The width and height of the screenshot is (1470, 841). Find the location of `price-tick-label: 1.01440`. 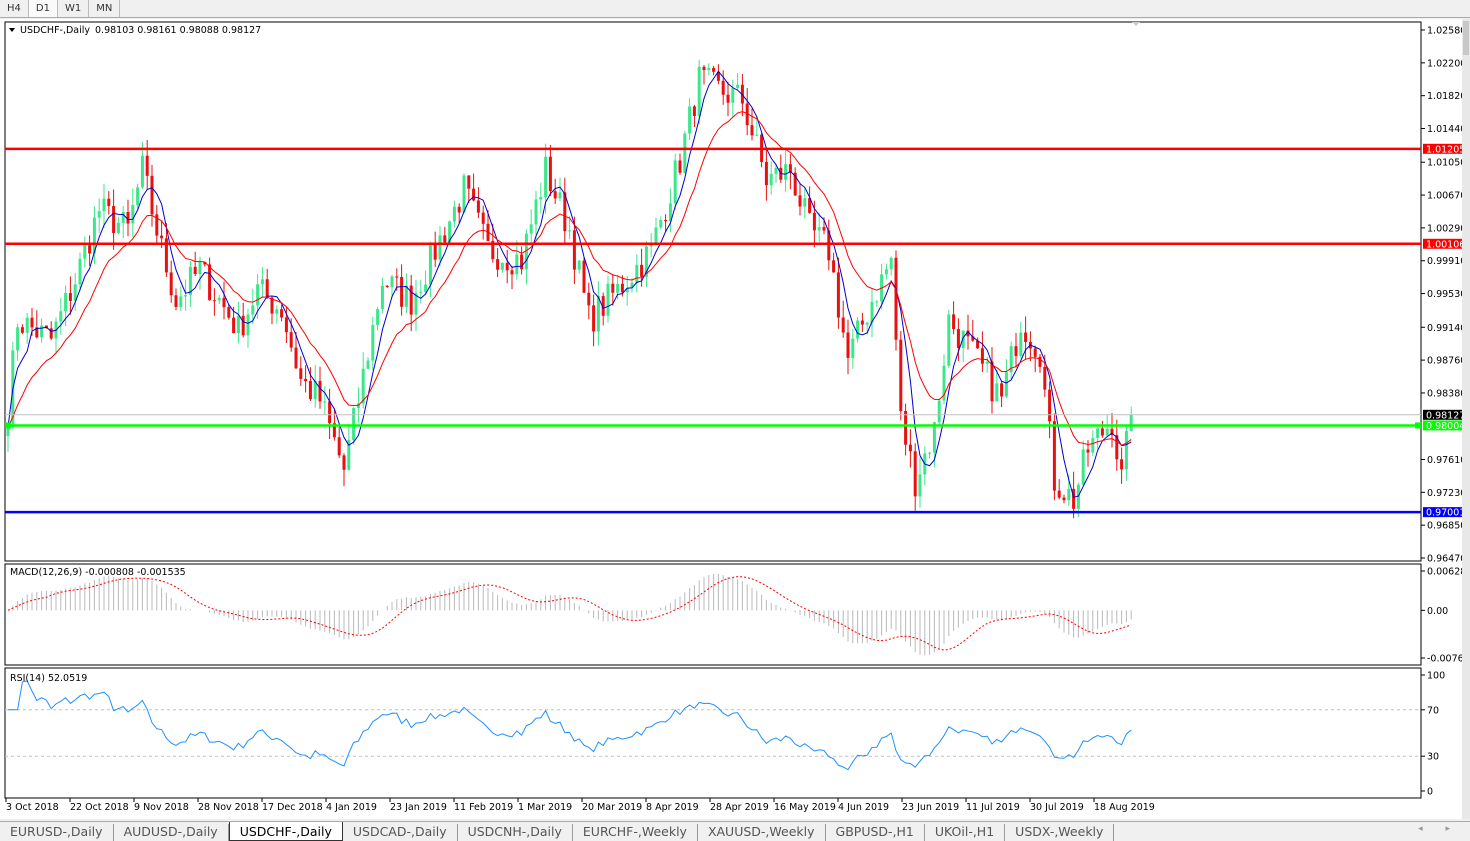

price-tick-label: 1.01440 is located at coordinates (1444, 129).